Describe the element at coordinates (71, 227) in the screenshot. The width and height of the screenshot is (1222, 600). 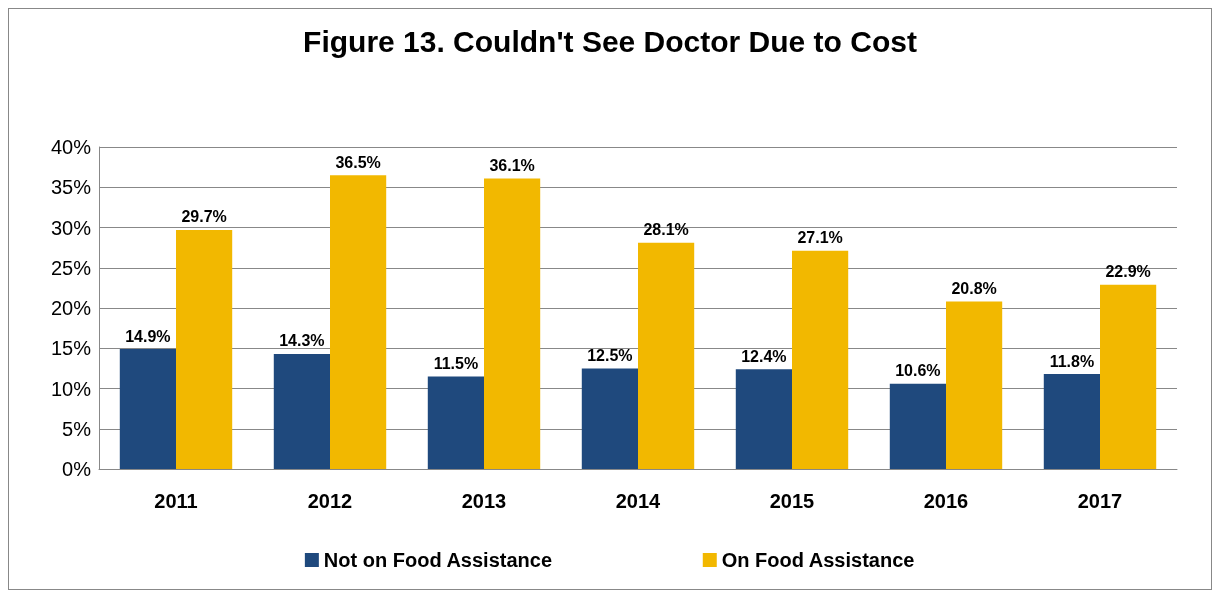
I see `y-tick-label: 30%` at that location.